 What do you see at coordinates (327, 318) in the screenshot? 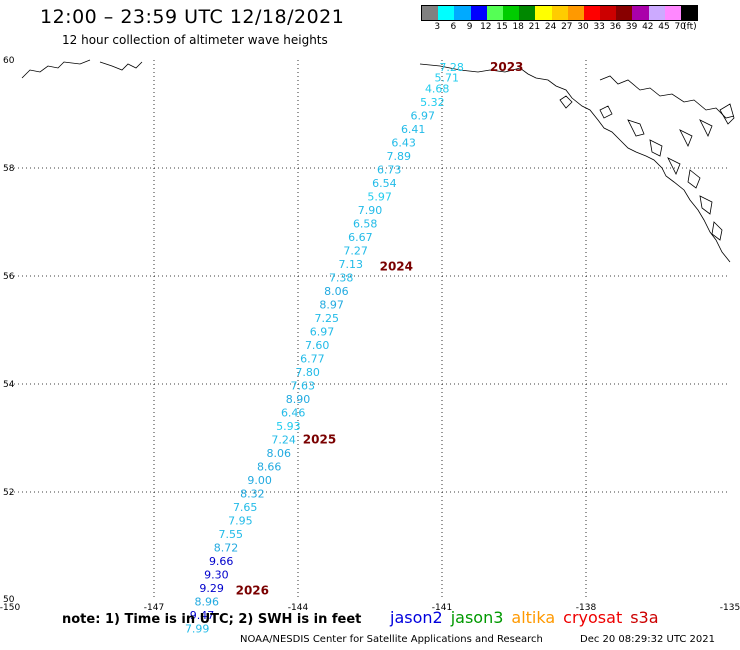
I see `swh-value: 7.25` at bounding box center [327, 318].